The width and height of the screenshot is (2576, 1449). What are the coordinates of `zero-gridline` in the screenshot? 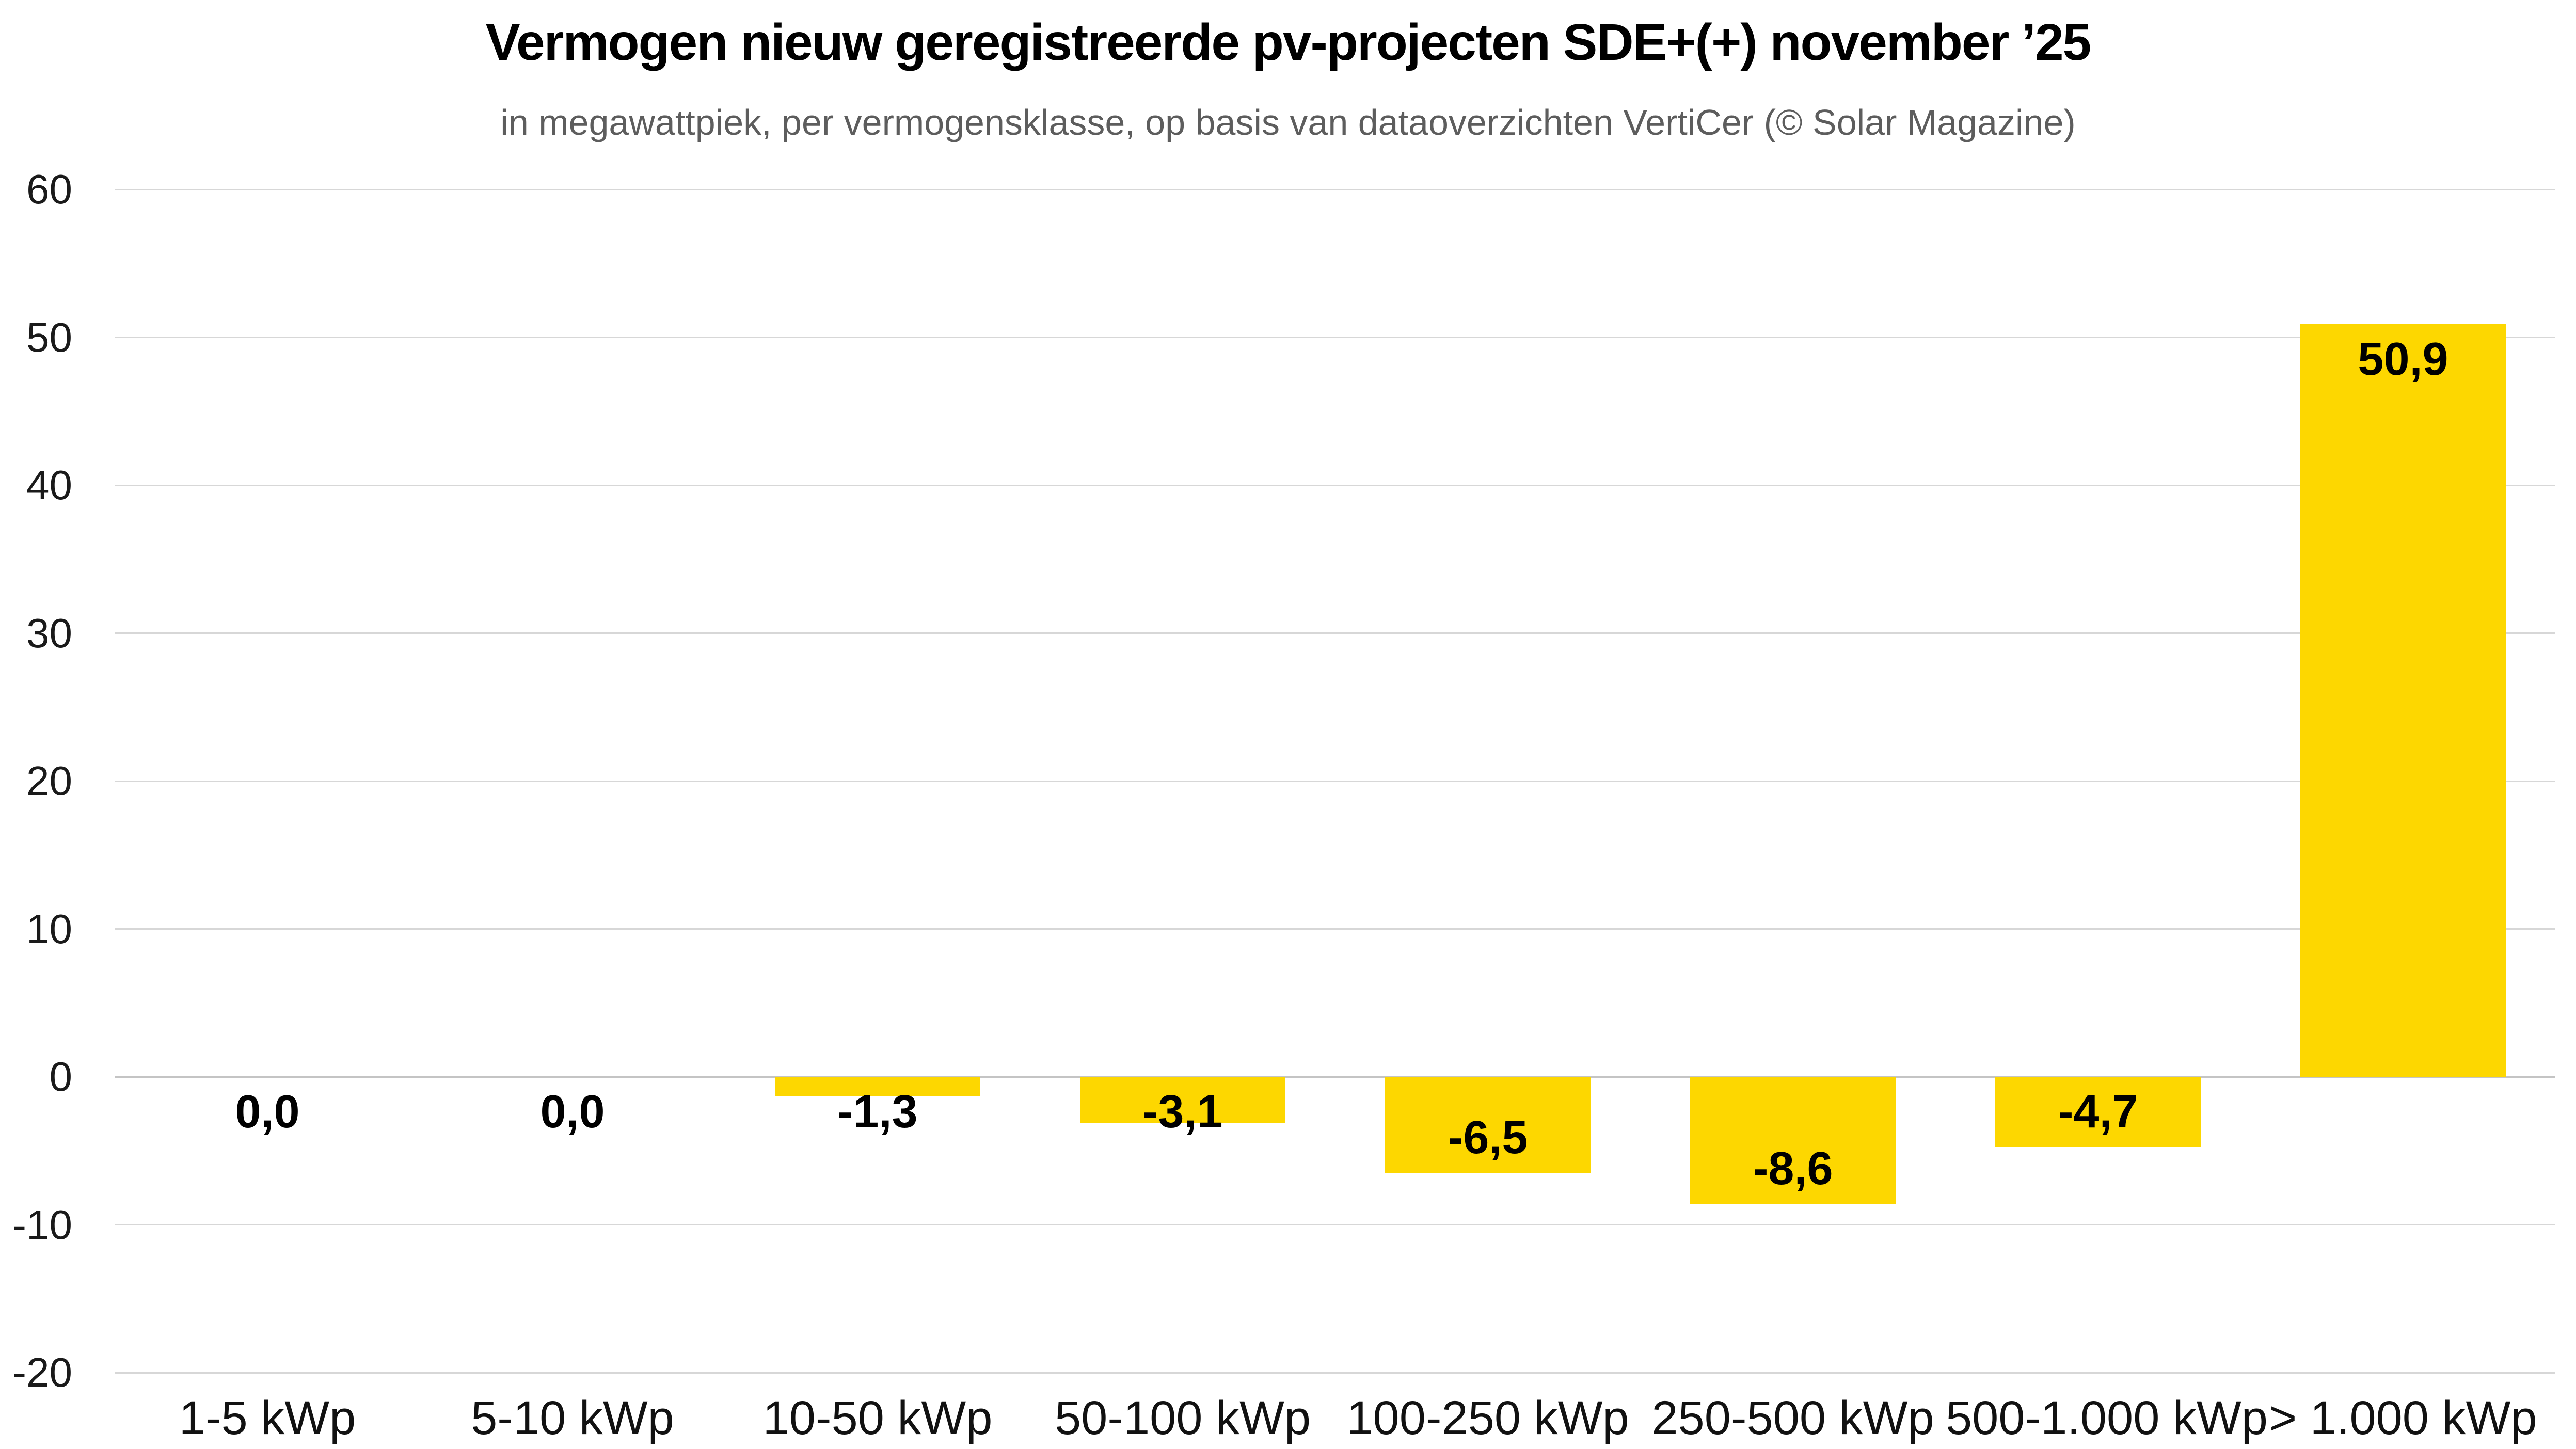 It's located at (1335, 1077).